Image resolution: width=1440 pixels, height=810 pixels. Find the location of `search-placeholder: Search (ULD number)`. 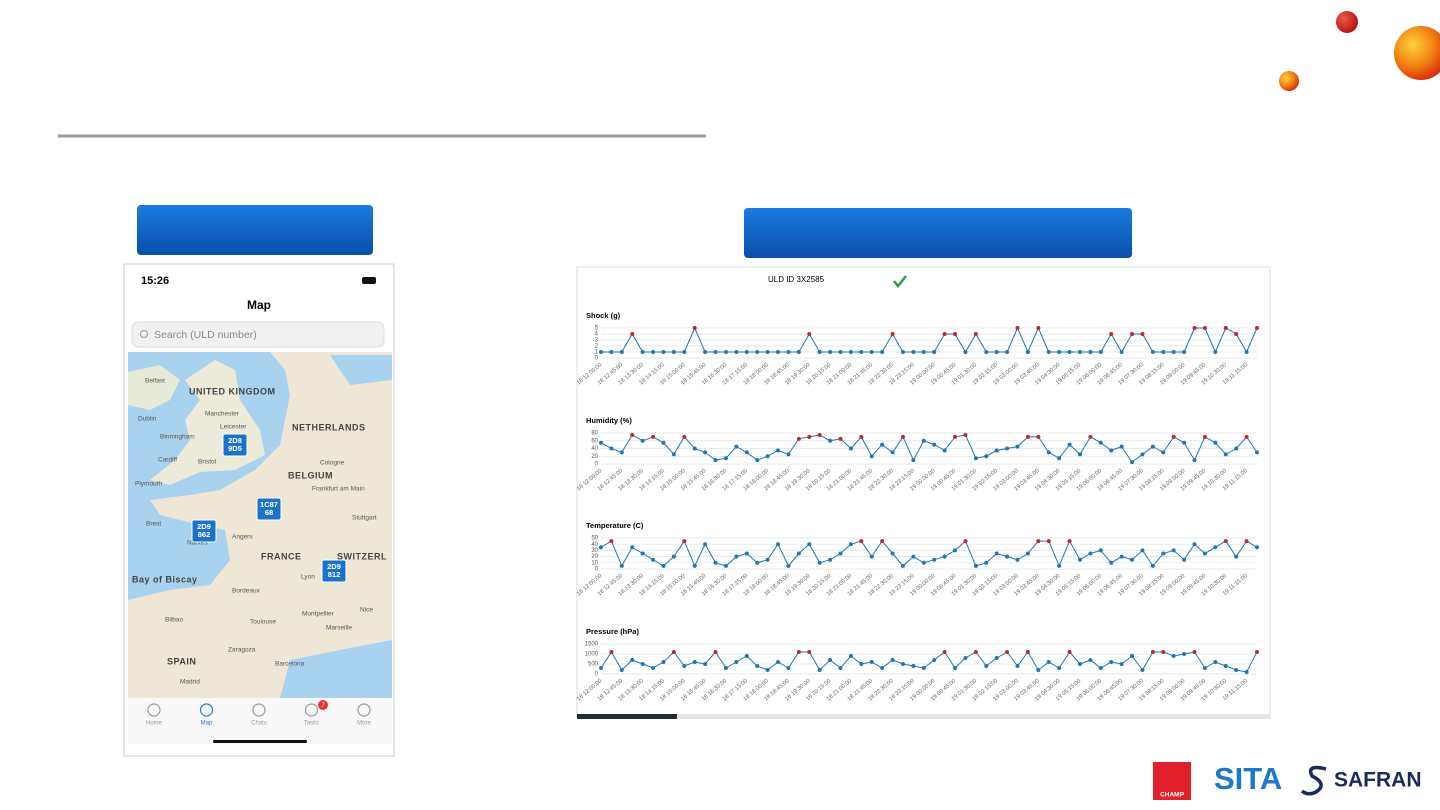

search-placeholder: Search (ULD number) is located at coordinates (205, 335).